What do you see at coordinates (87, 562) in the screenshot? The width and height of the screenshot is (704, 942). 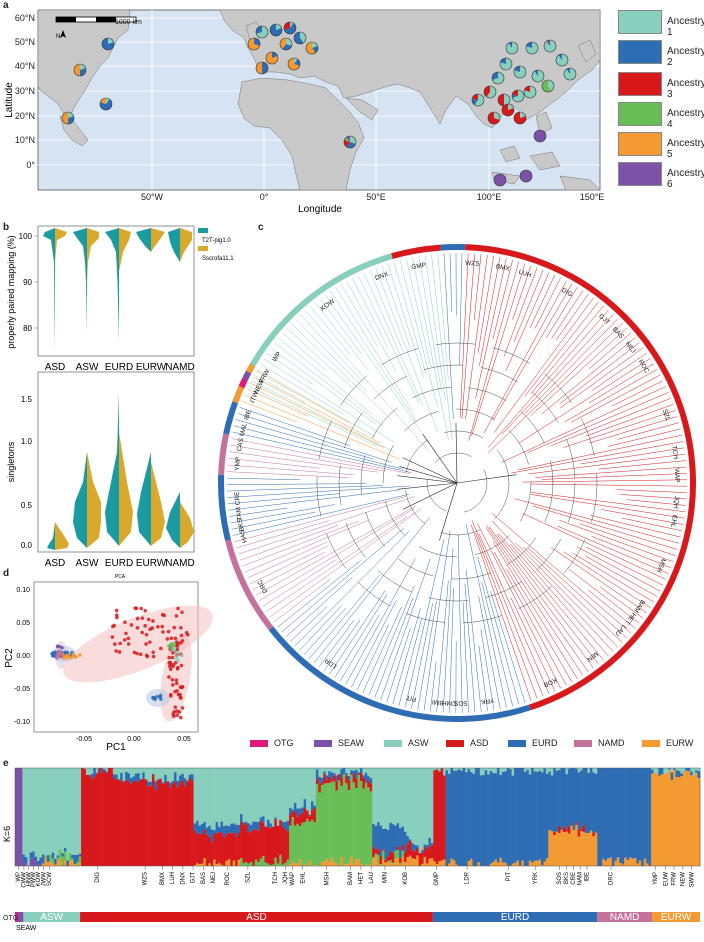 I see `svg-text: ASW` at bounding box center [87, 562].